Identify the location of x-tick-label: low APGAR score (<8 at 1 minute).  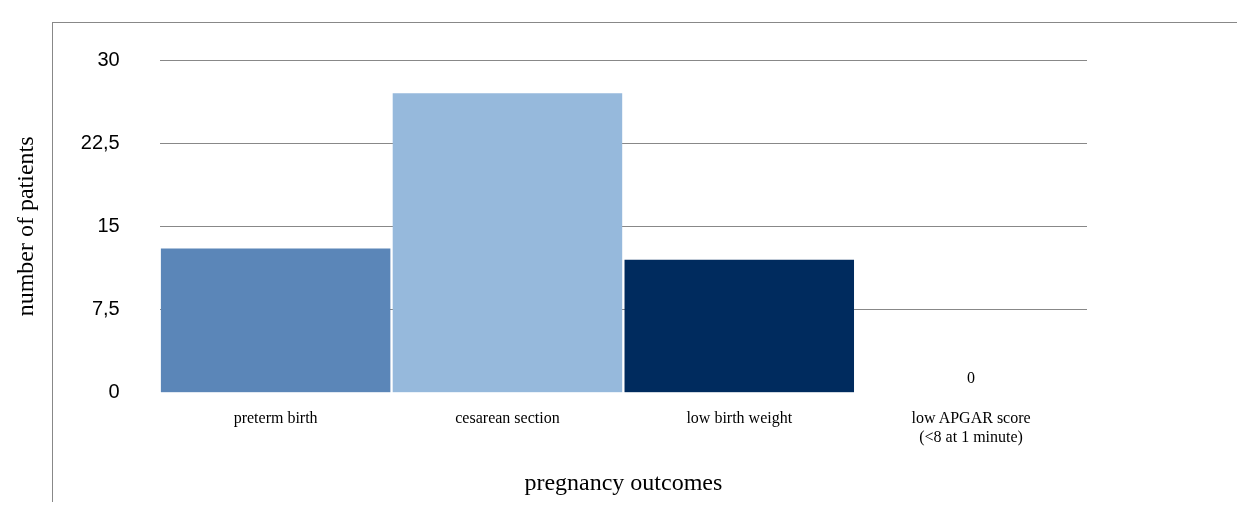
(971, 427).